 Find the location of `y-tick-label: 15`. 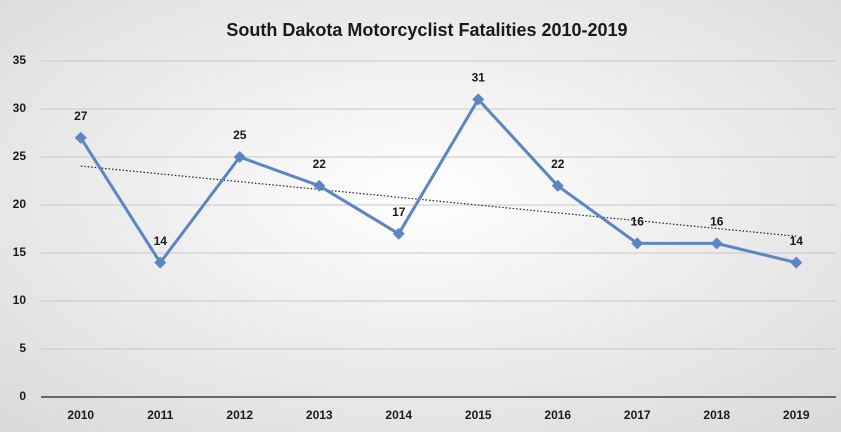

y-tick-label: 15 is located at coordinates (20, 252).